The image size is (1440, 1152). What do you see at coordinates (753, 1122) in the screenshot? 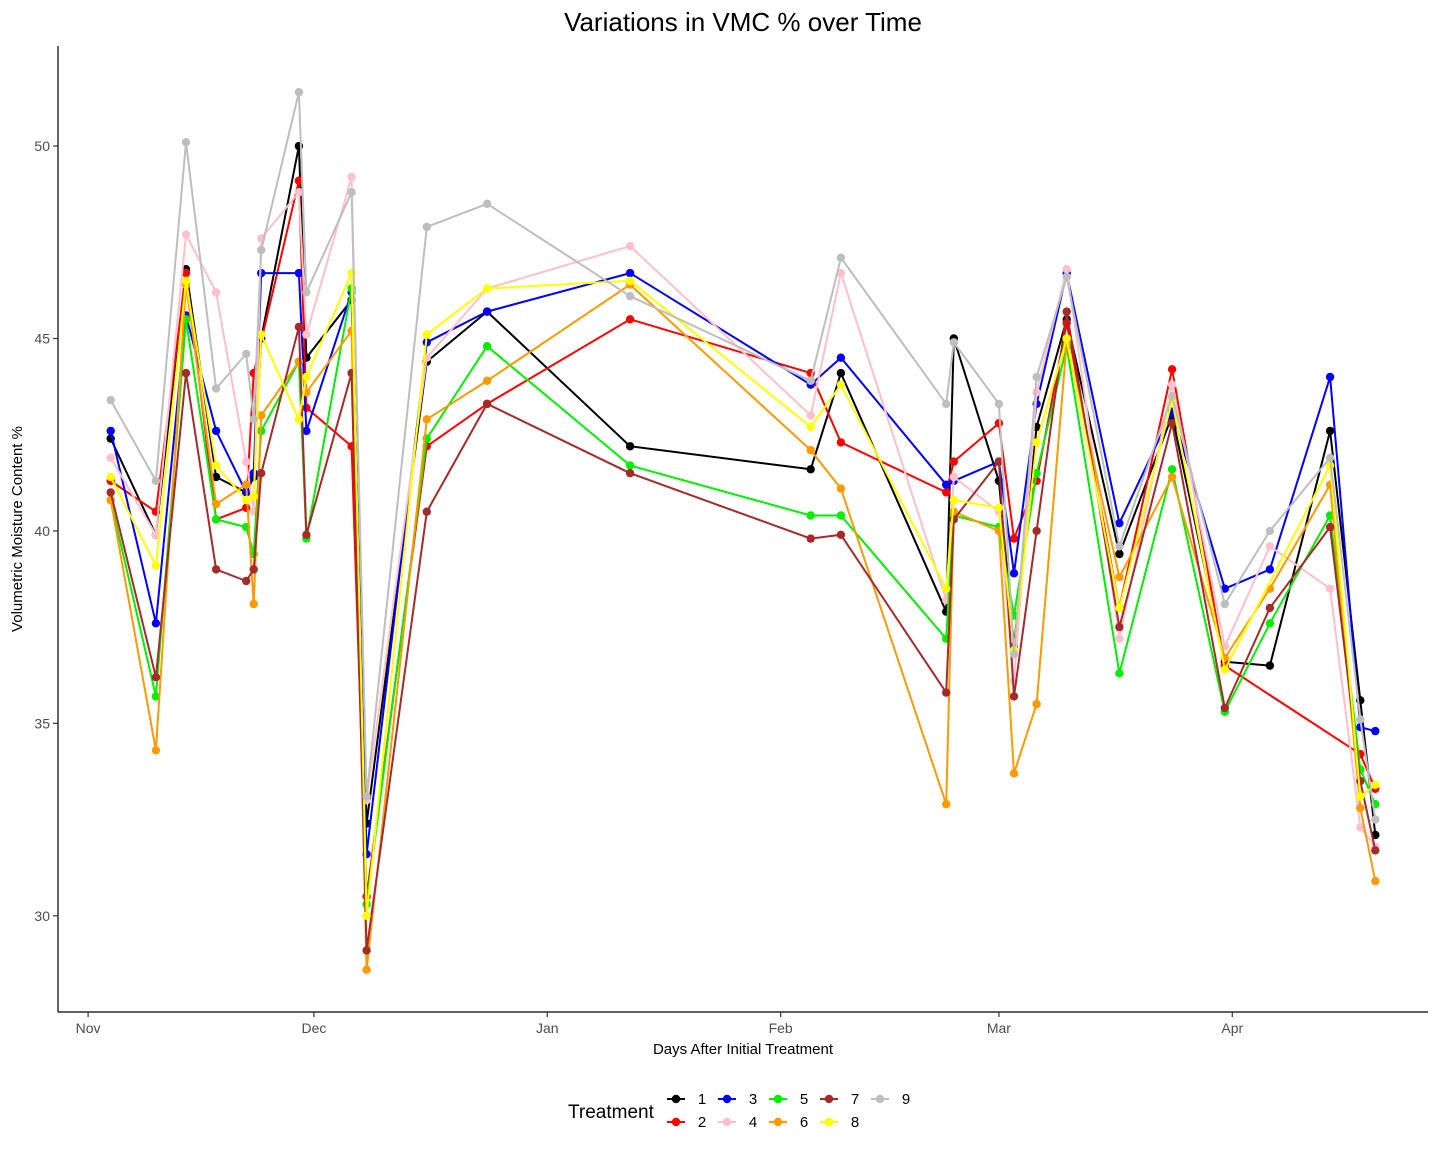
I see `legend-label: 4` at bounding box center [753, 1122].